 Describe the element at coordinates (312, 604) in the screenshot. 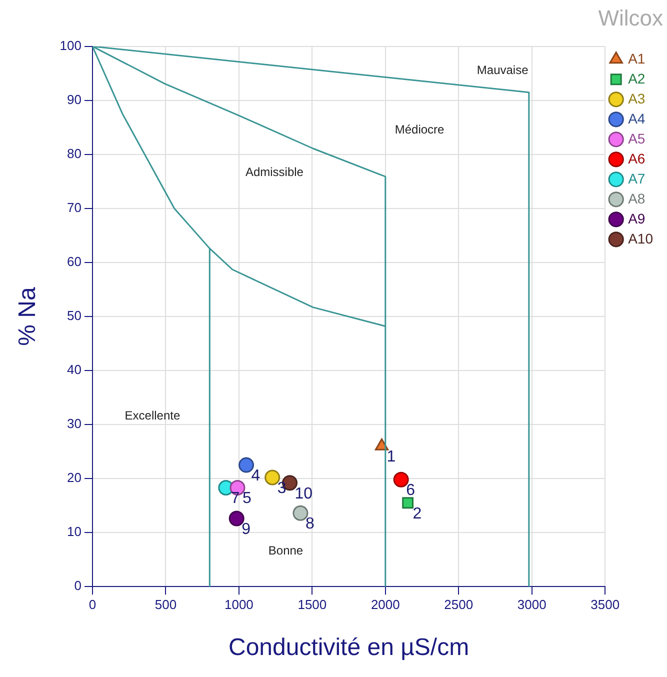

I see `x-tick-label: 1500` at that location.